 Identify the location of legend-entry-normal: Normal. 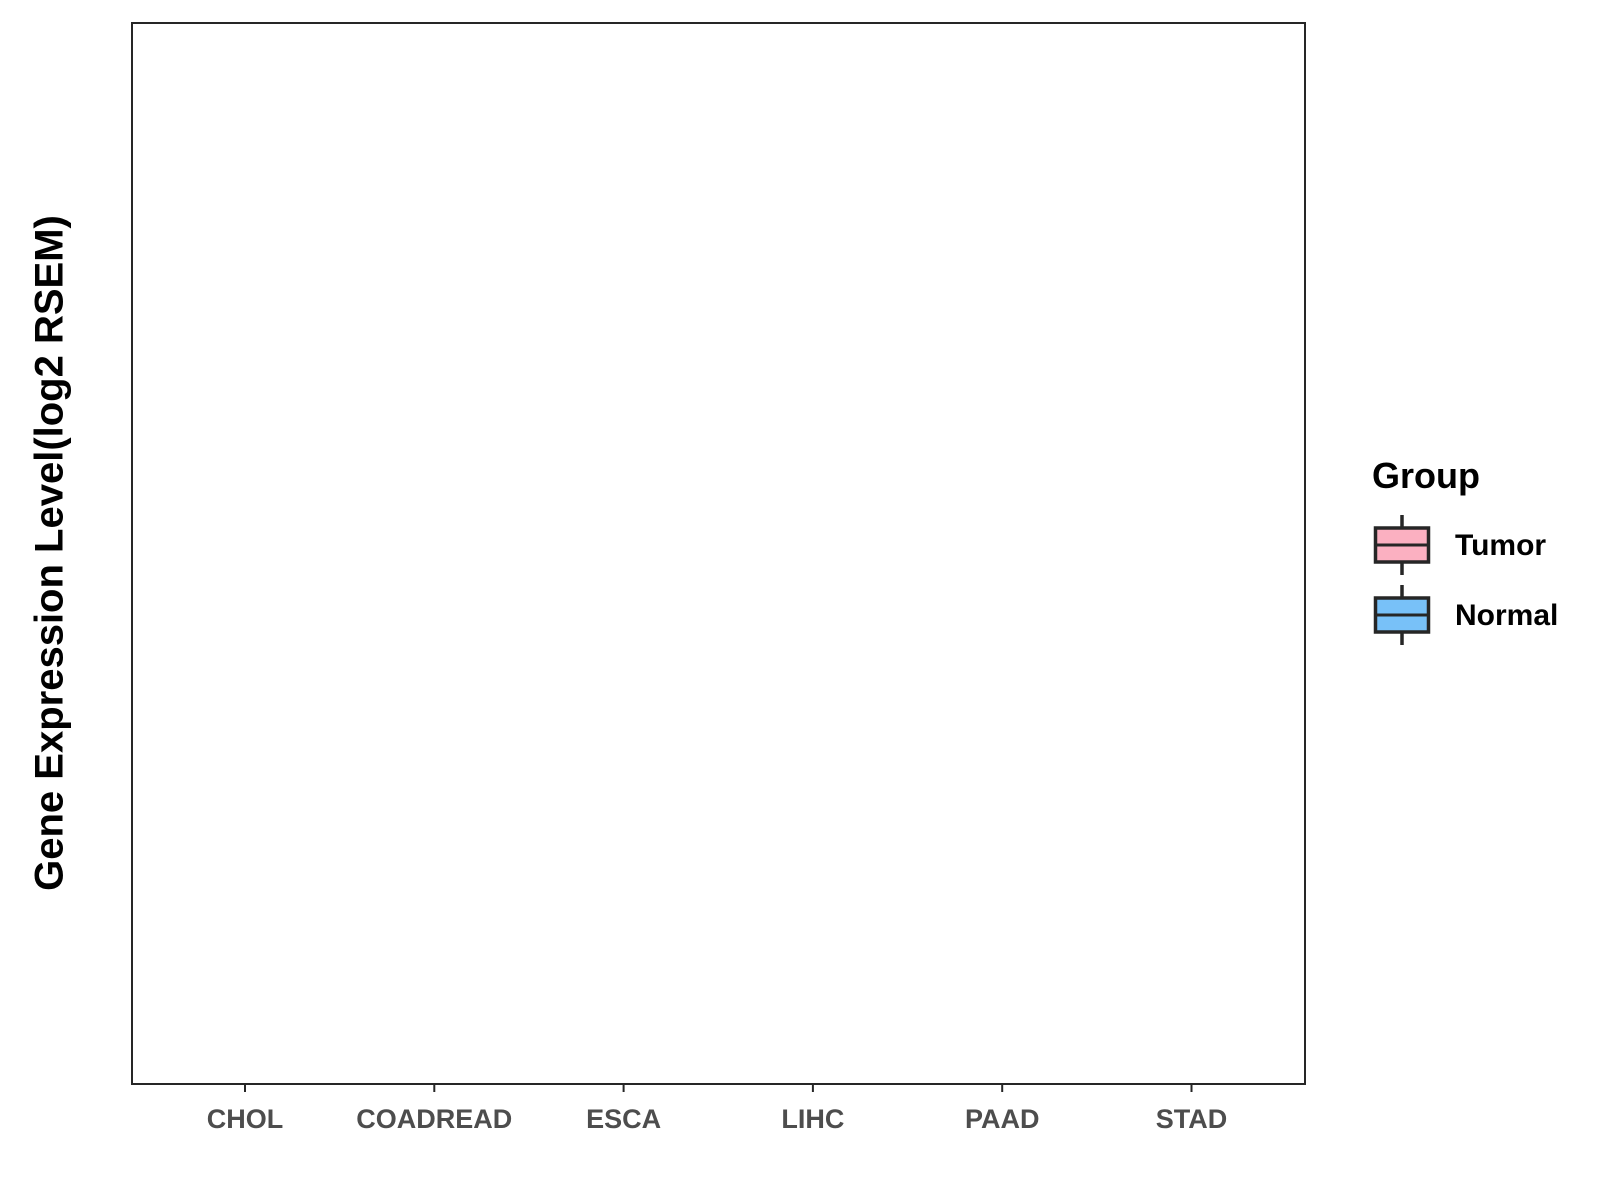
(1465, 615).